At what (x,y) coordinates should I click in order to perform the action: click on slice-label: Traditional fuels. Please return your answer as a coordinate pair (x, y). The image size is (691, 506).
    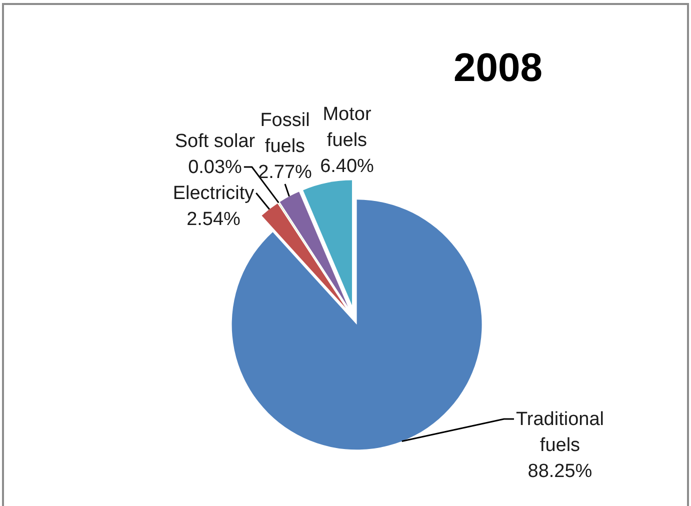
    Looking at the image, I should click on (560, 432).